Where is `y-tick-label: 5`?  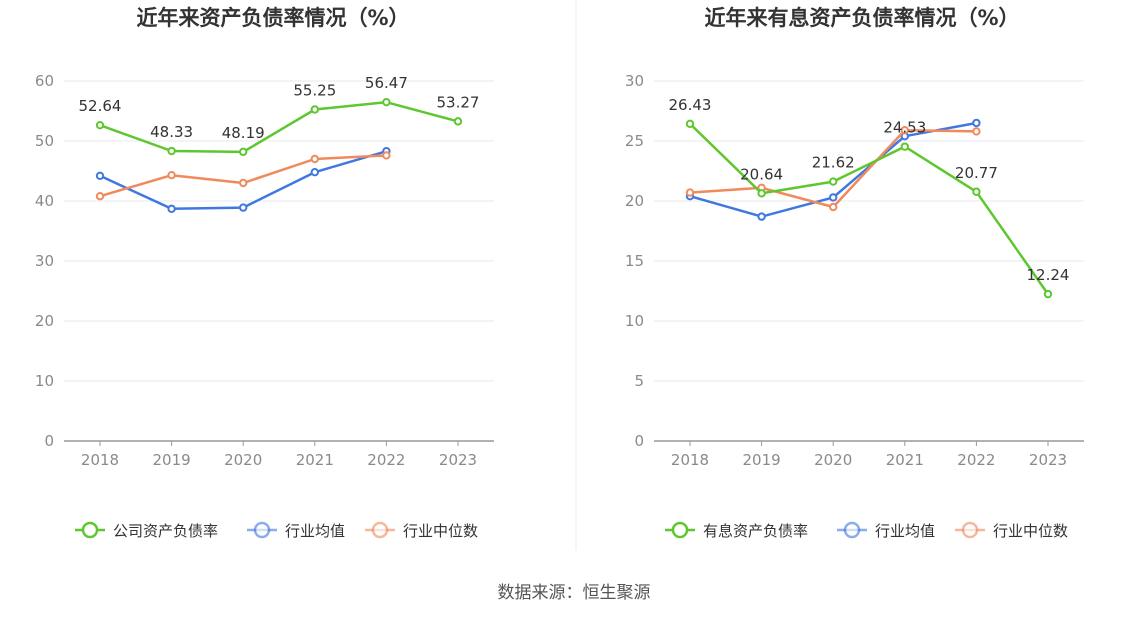
y-tick-label: 5 is located at coordinates (639, 381).